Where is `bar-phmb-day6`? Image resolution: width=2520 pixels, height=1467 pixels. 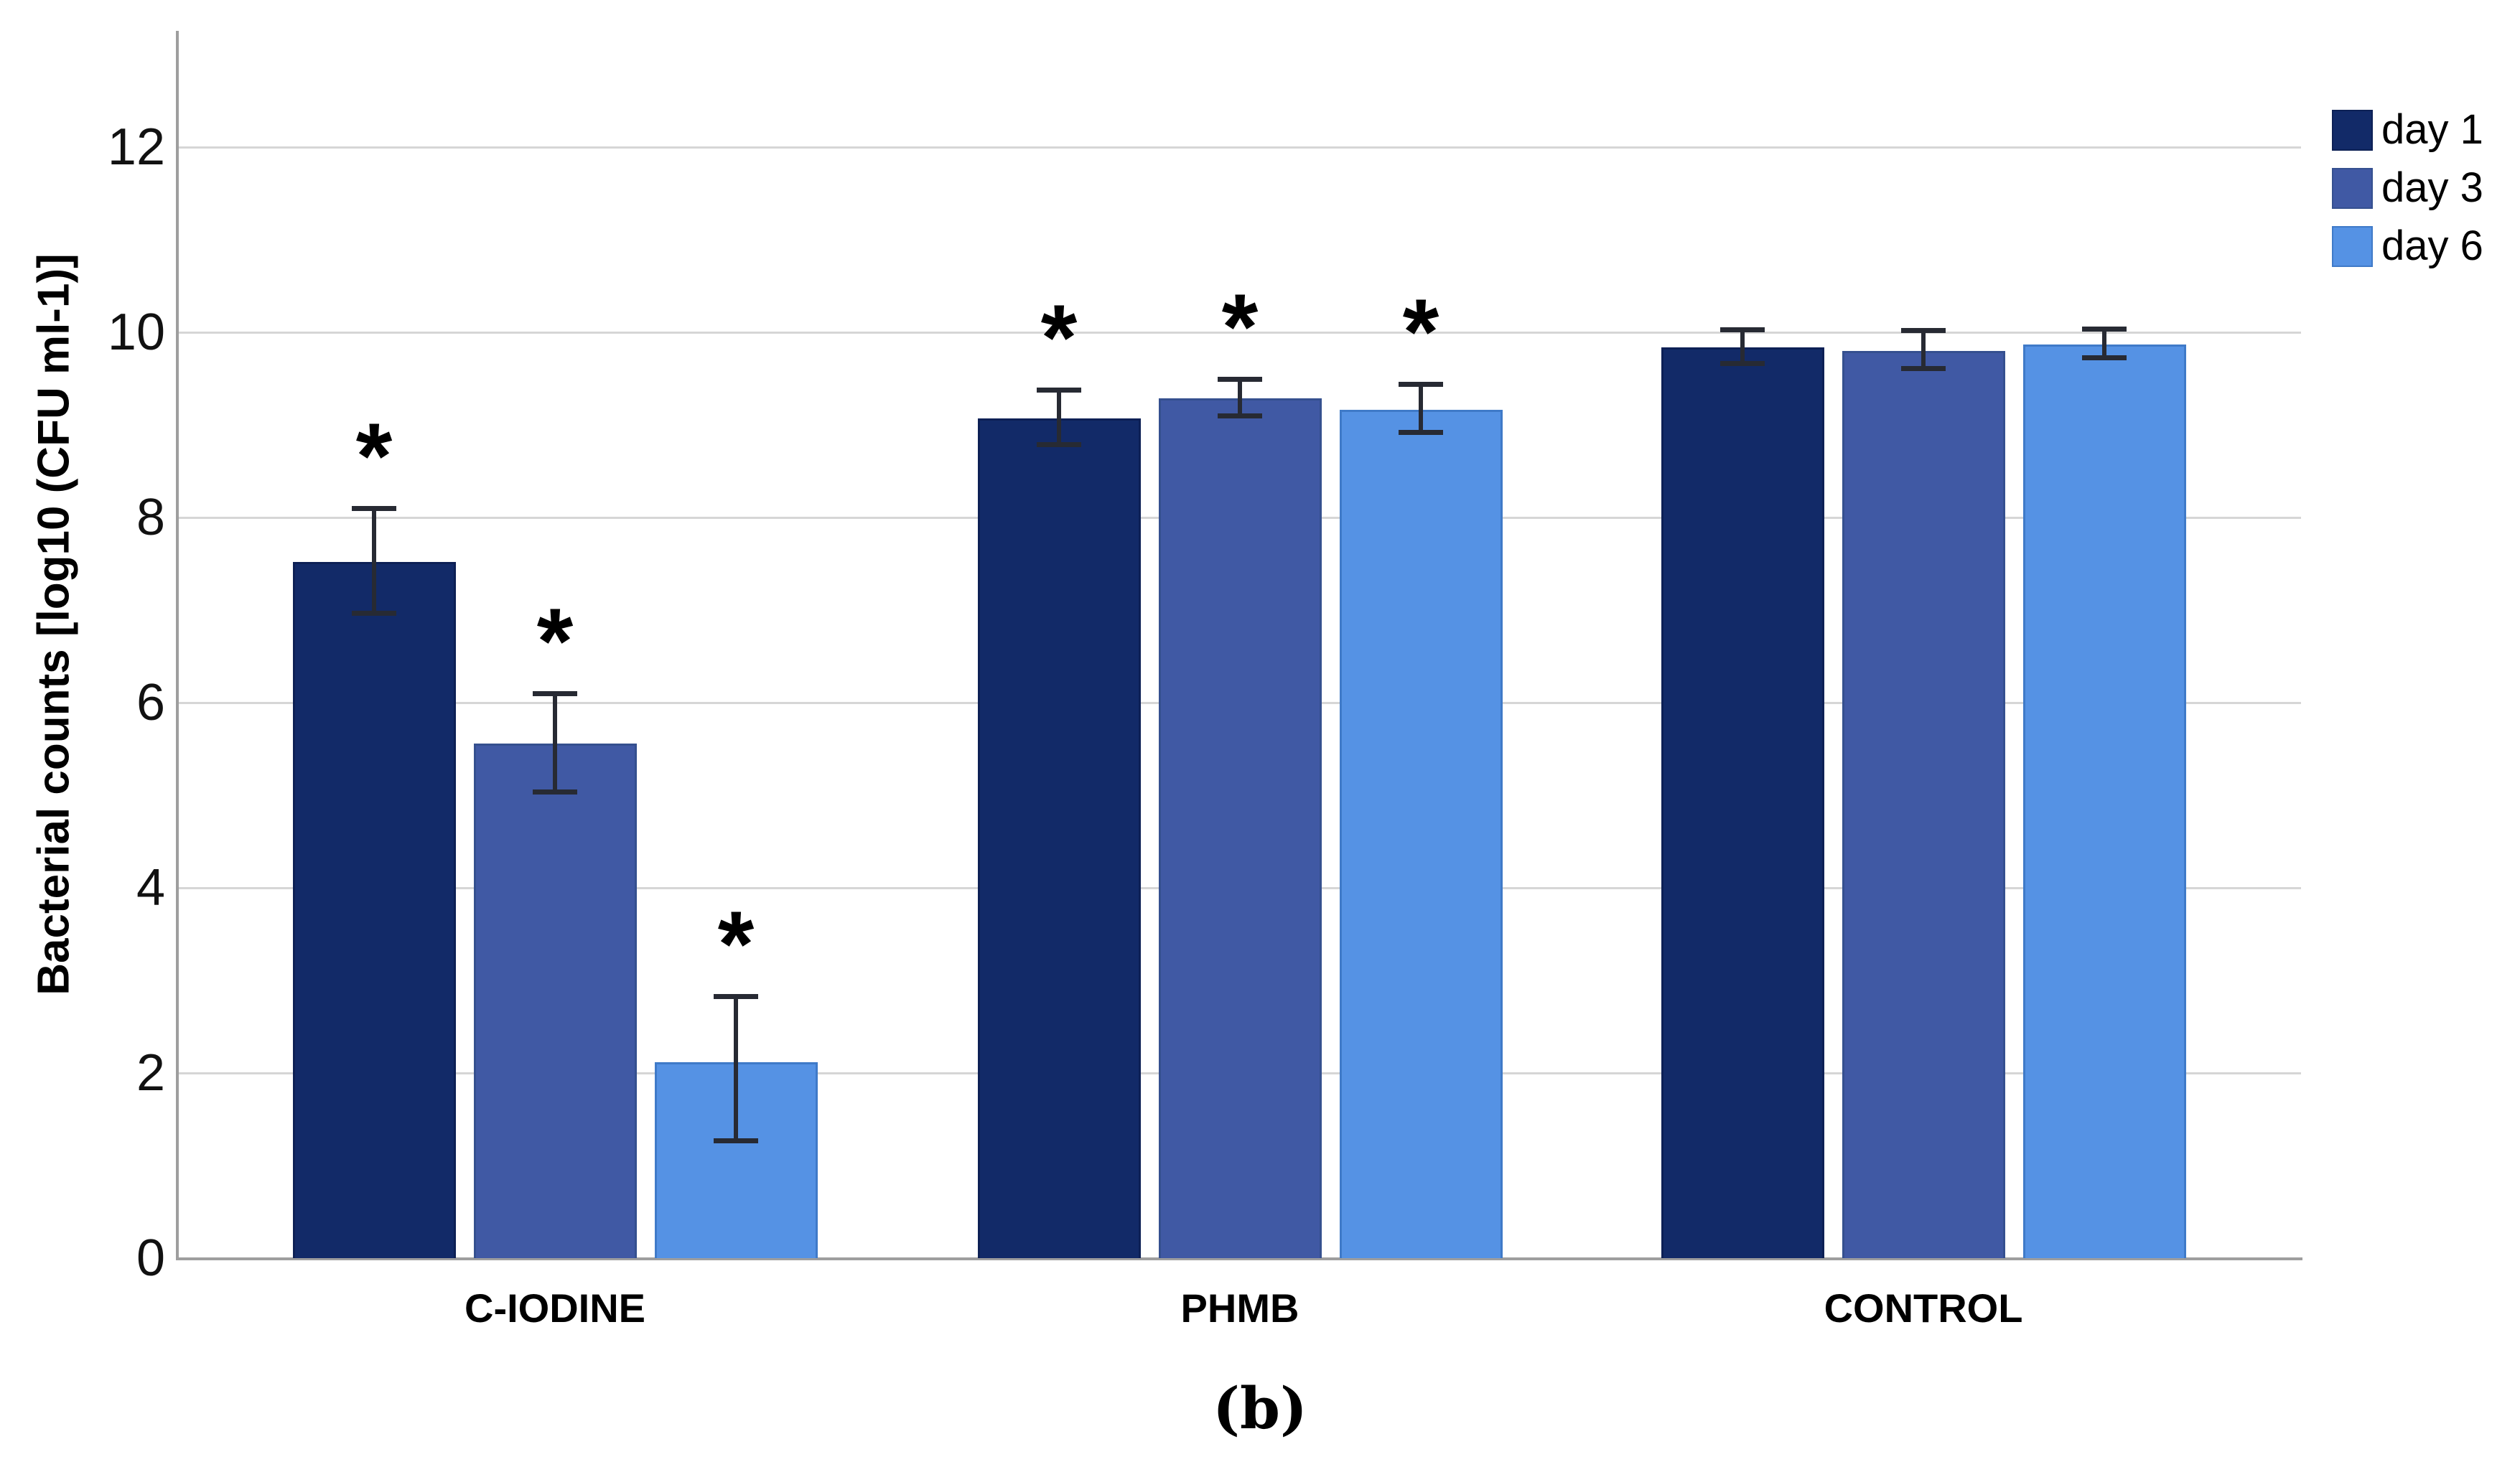 bar-phmb-day6 is located at coordinates (1421, 834).